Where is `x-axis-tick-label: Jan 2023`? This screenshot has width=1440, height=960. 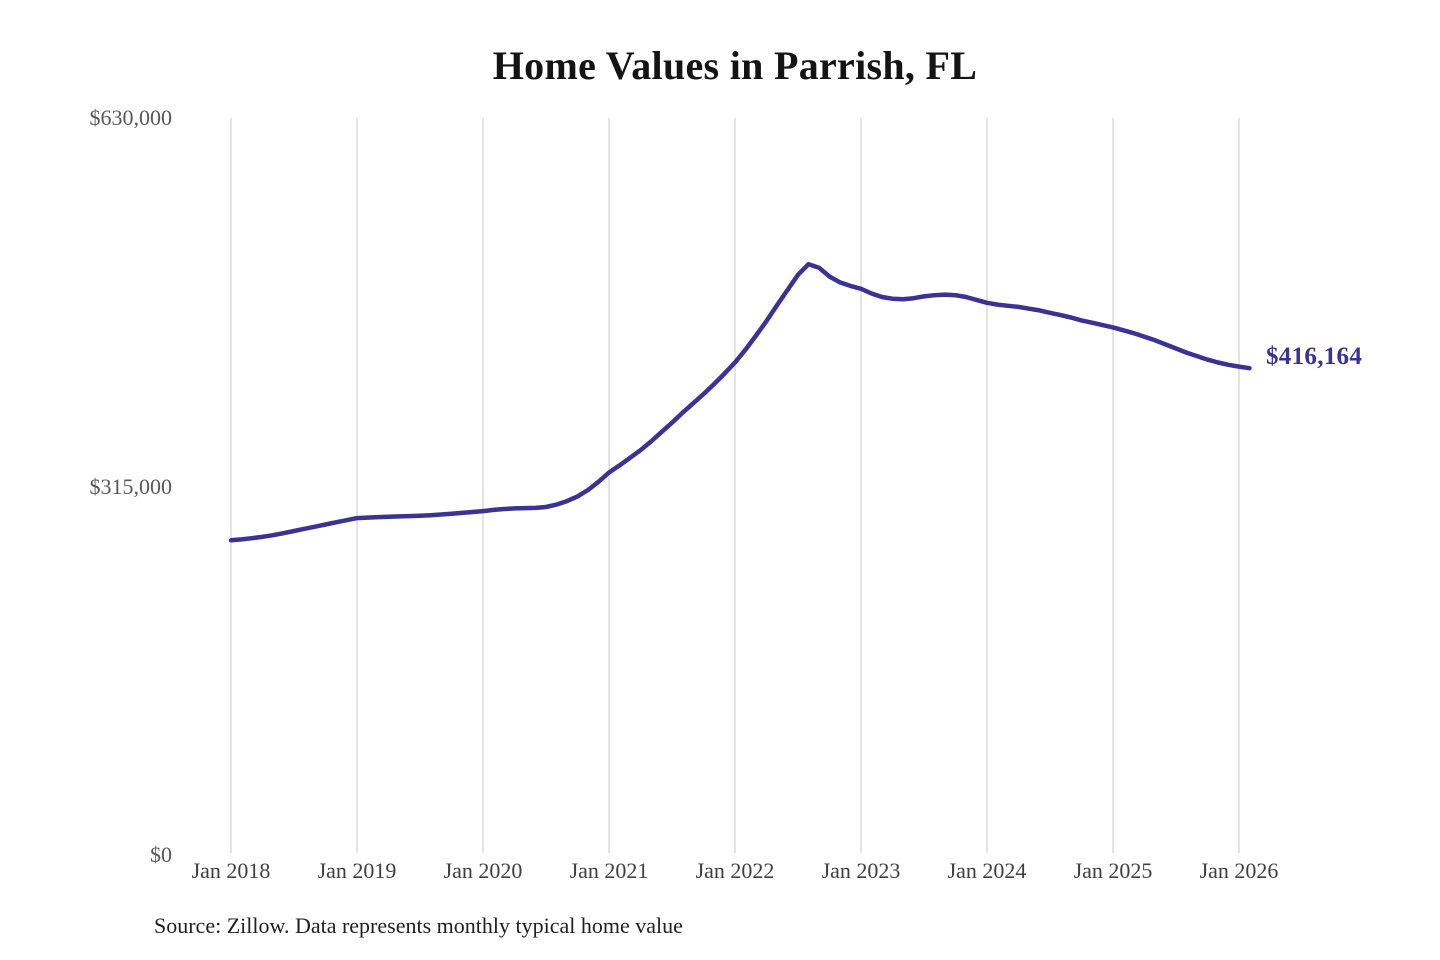
x-axis-tick-label: Jan 2023 is located at coordinates (861, 870).